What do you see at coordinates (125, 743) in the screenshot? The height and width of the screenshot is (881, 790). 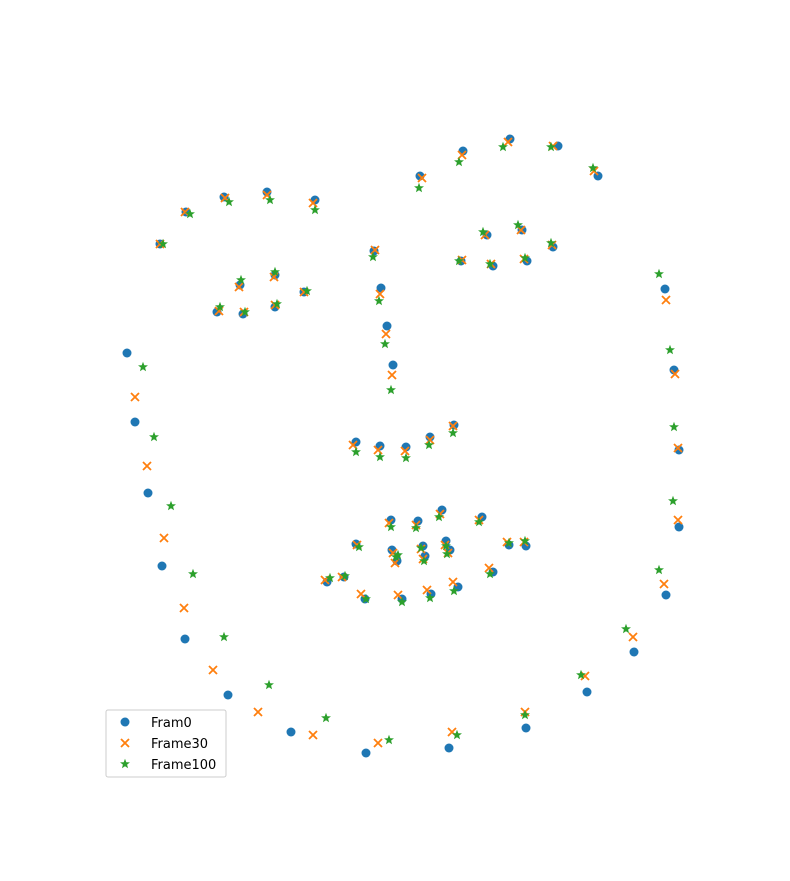 I see `legend-marker-frame30` at bounding box center [125, 743].